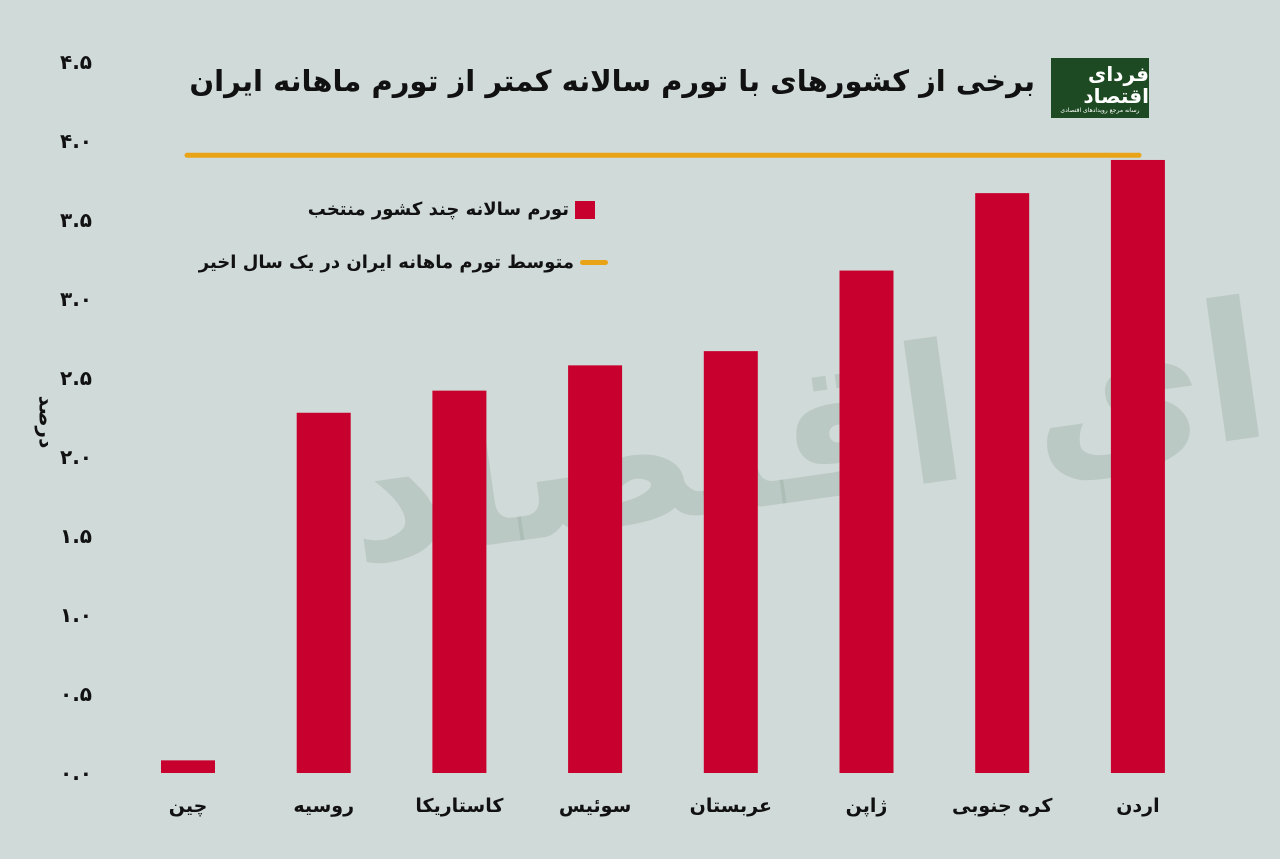 This screenshot has width=1280, height=859. Describe the element at coordinates (188, 806) in the screenshot. I see `x-tick-label: چین` at that location.